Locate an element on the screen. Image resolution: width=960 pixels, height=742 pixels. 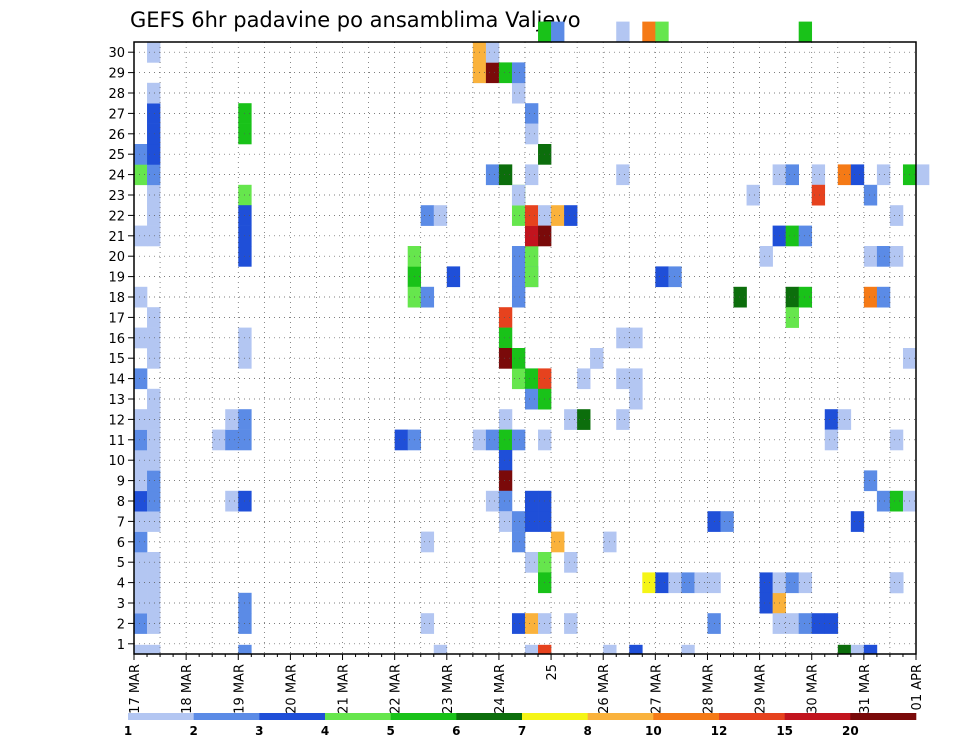
colorbar-label: 8 is located at coordinates (587, 731).